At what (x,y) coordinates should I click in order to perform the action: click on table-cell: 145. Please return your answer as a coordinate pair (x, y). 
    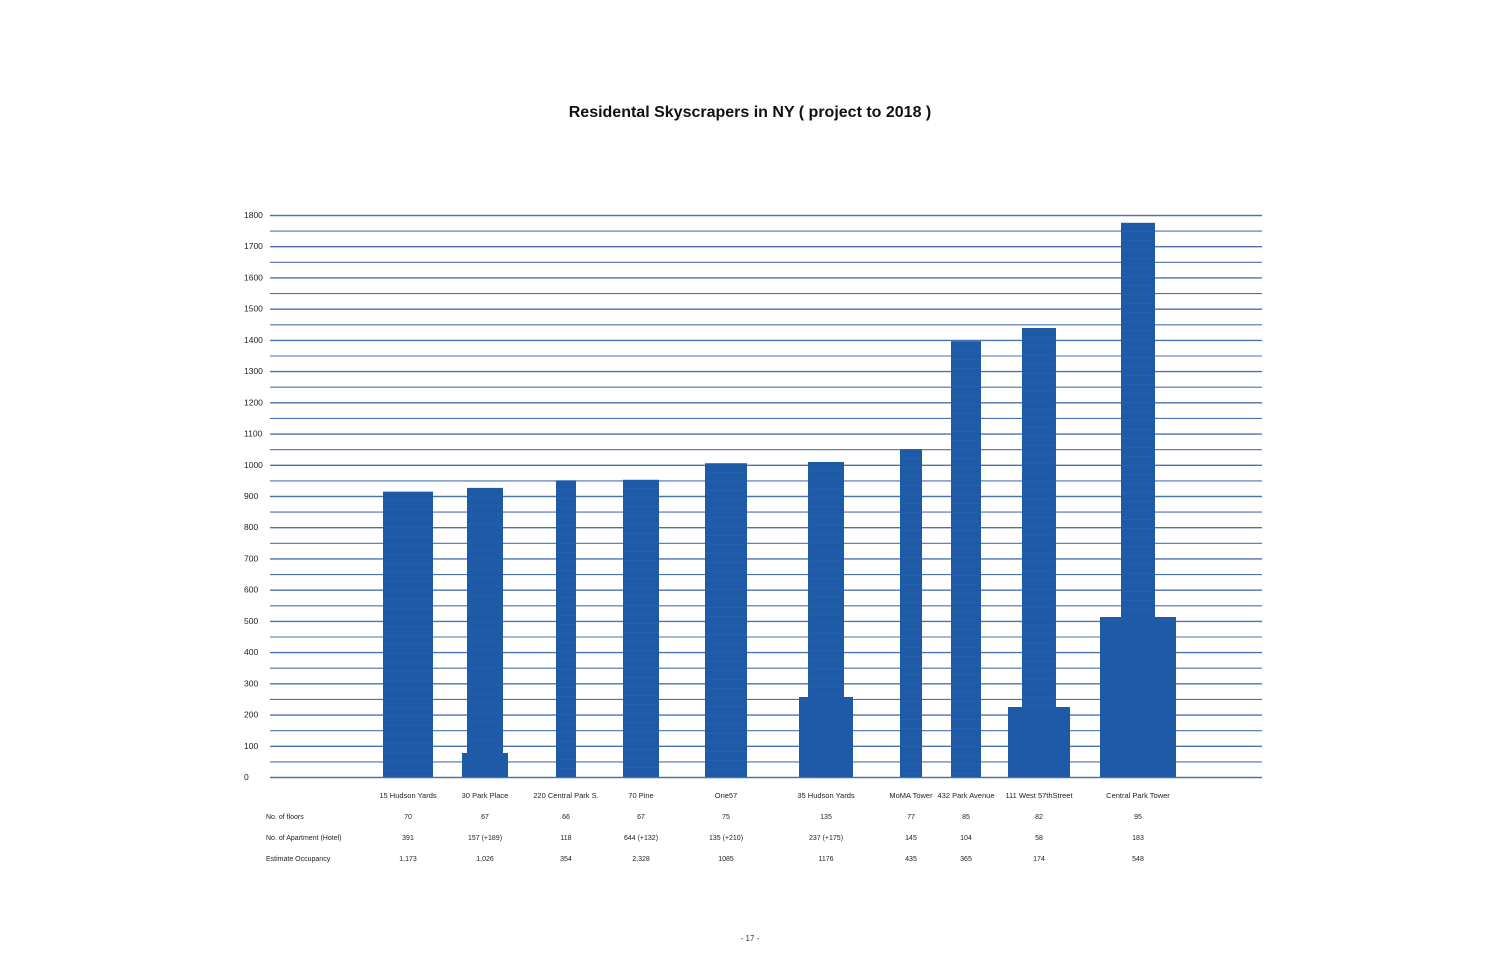
    Looking at the image, I should click on (911, 838).